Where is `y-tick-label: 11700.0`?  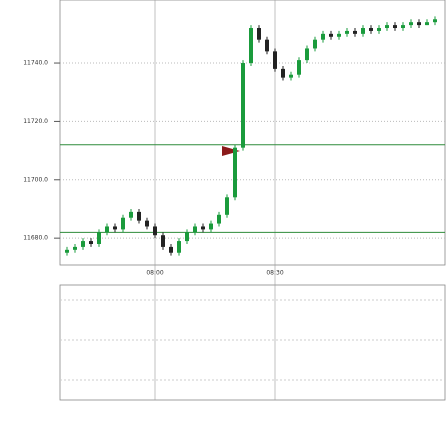
y-tick-label: 11700.0 is located at coordinates (35, 179).